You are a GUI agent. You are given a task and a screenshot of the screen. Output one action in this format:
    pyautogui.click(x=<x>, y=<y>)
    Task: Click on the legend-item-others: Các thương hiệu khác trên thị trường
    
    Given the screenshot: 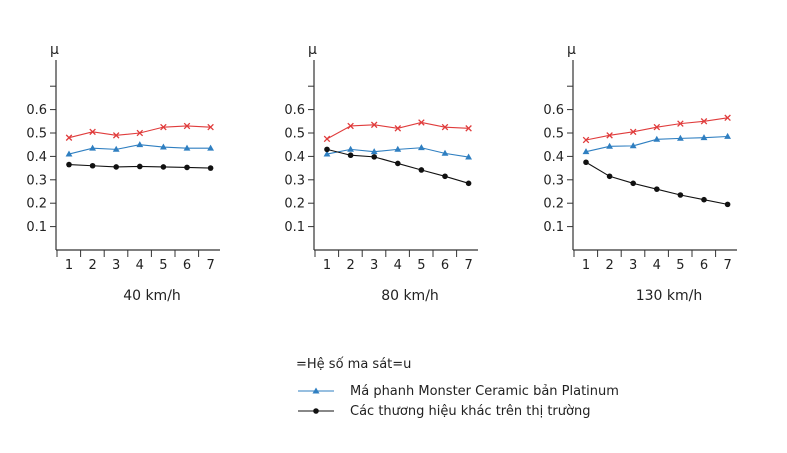 What is the action you would take?
    pyautogui.click(x=443, y=411)
    